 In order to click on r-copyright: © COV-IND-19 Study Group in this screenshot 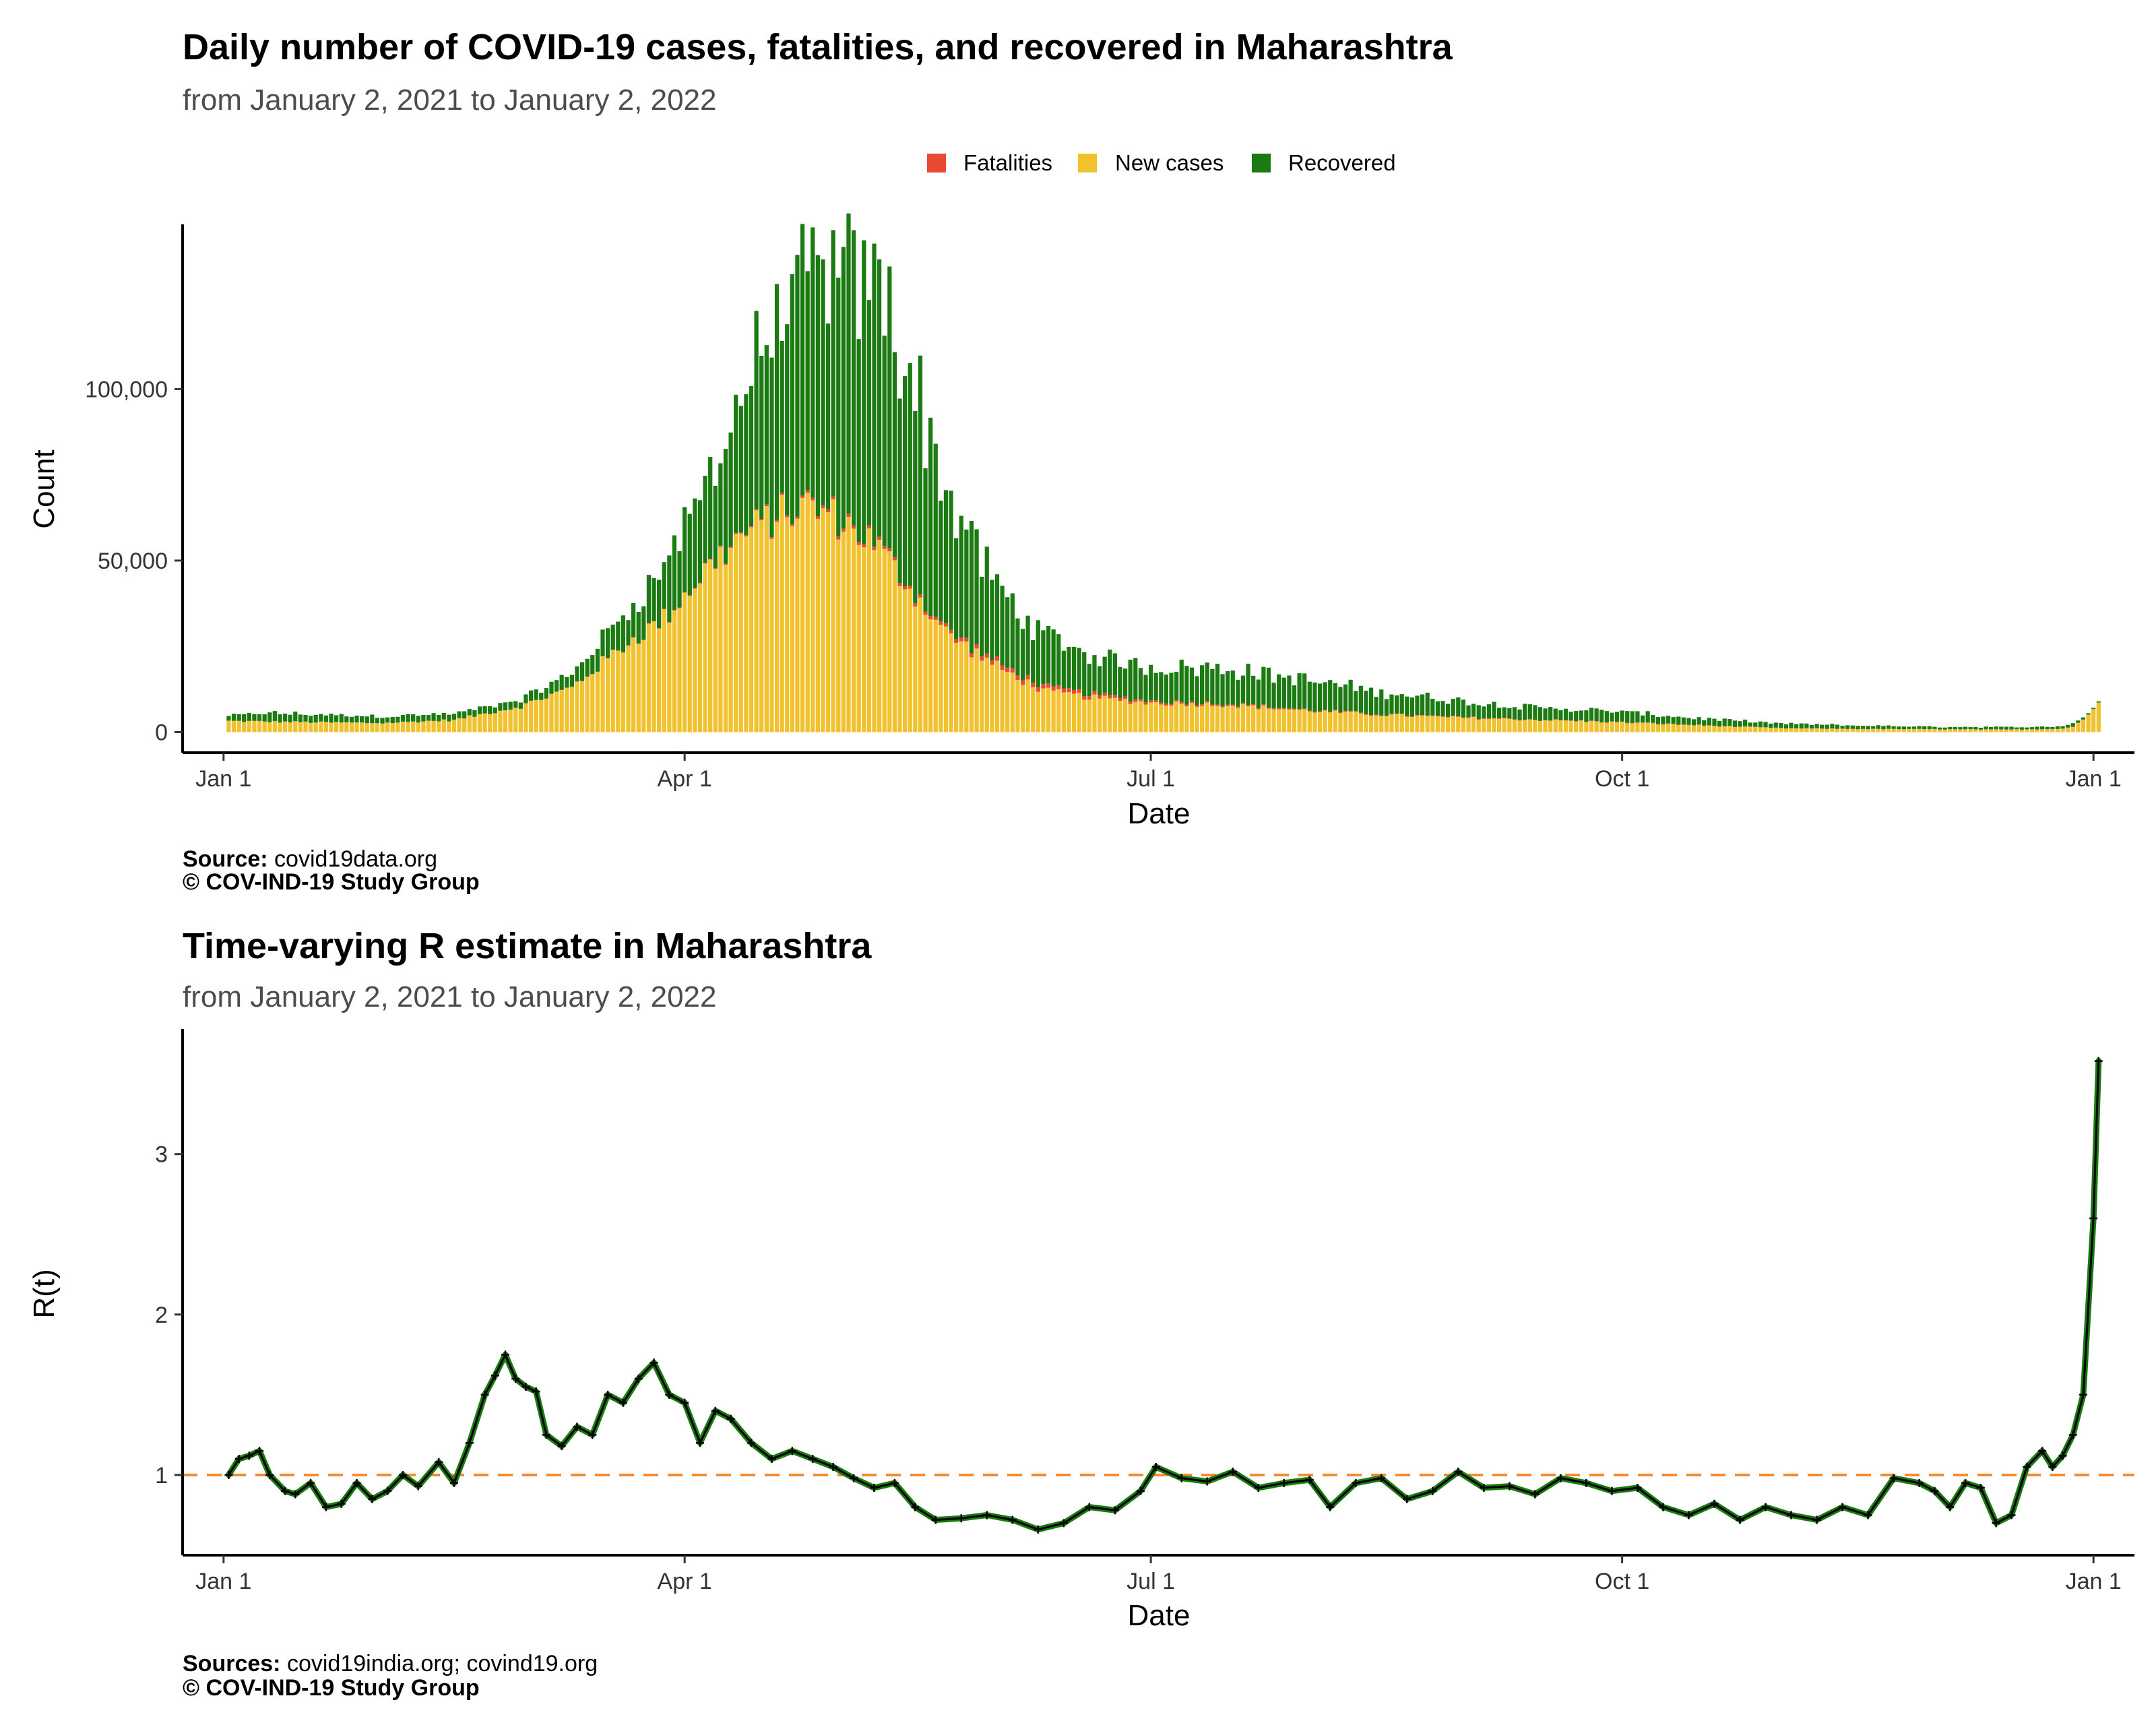, I will do `click(331, 1688)`.